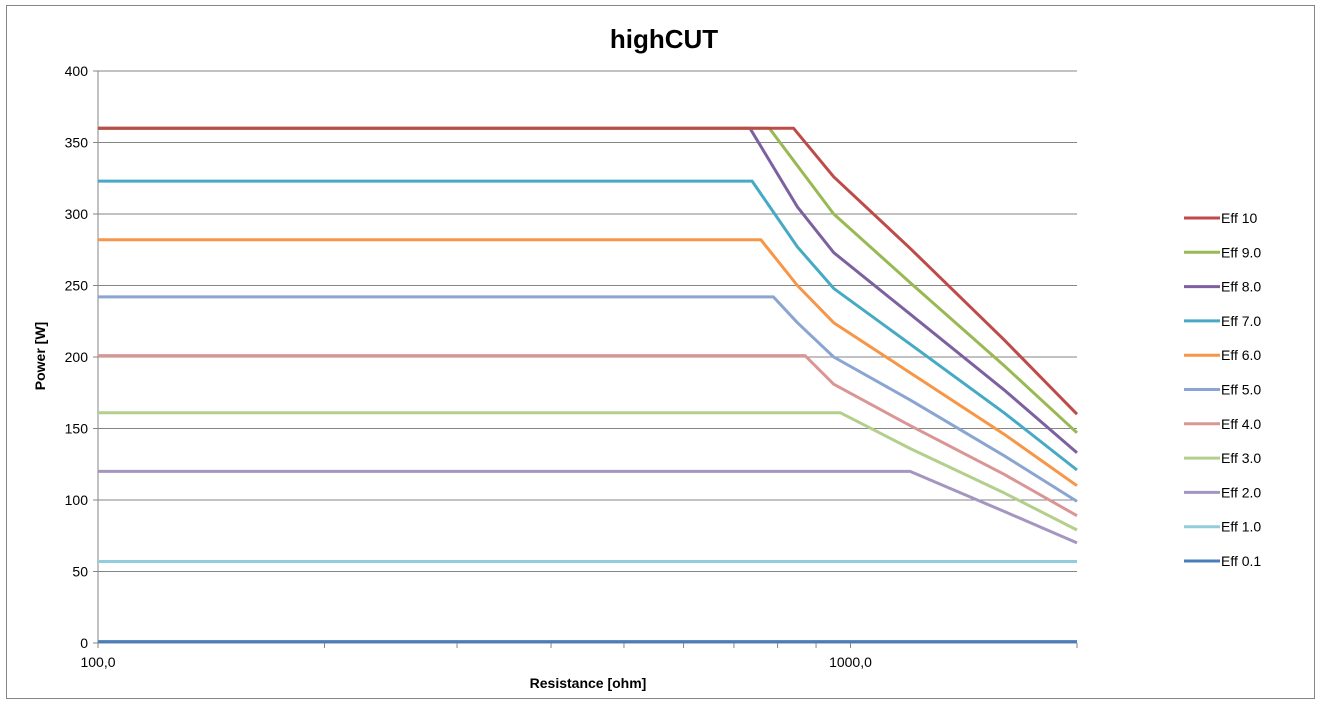  I want to click on legend-label-8: Eff 2.0, so click(1241, 492).